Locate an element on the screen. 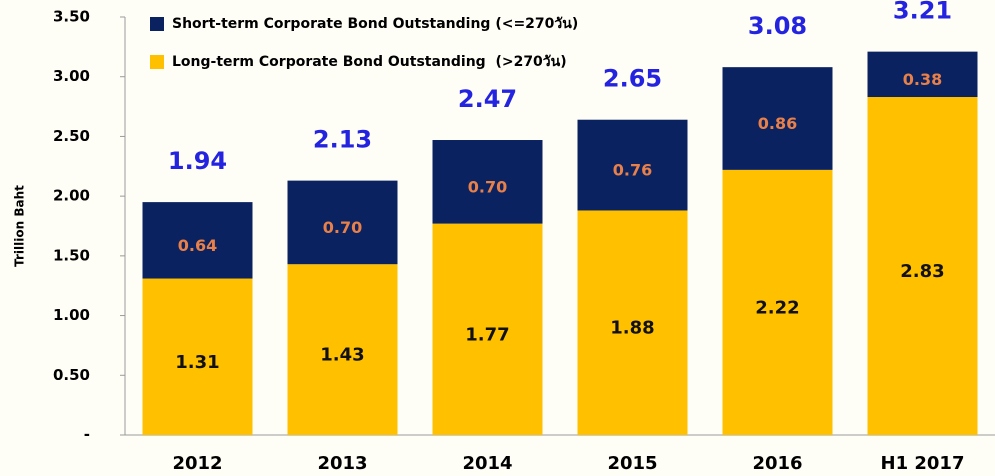 This screenshot has height=476, width=995. y-tick-label: 1.00 is located at coordinates (71, 315).